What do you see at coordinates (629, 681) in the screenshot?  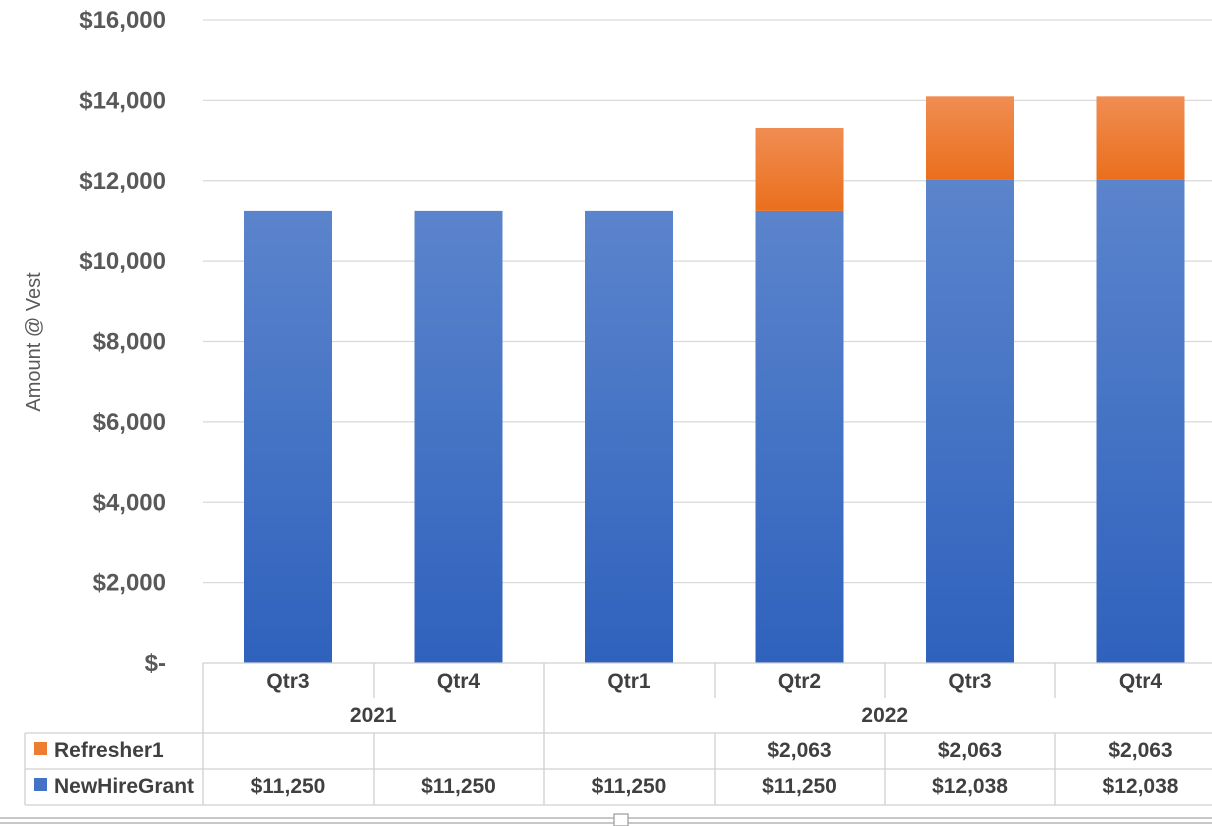 I see `x-tick-label: Qtr1` at bounding box center [629, 681].